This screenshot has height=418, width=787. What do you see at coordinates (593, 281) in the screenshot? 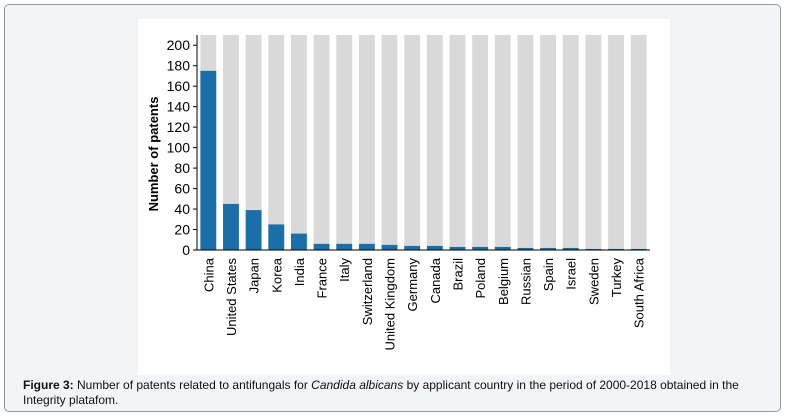
I see `x-tick-label: Sweden` at bounding box center [593, 281].